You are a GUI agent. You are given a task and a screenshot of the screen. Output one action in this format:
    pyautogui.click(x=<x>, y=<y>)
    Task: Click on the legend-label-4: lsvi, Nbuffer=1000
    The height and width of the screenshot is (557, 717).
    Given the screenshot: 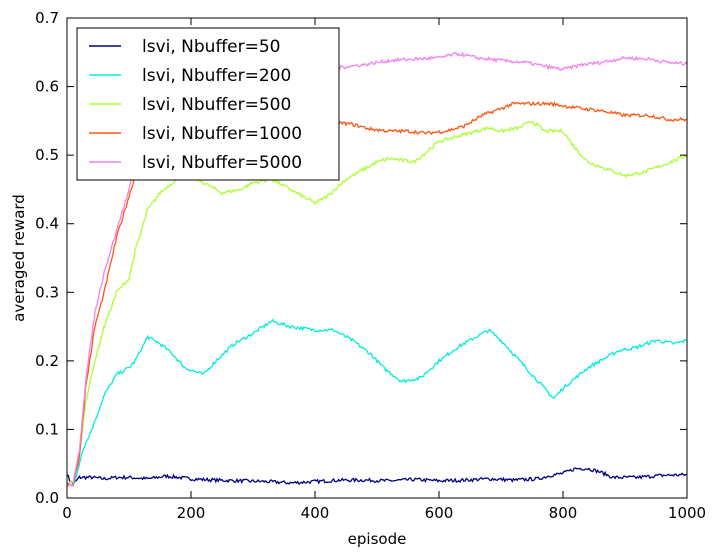 What is the action you would take?
    pyautogui.click(x=222, y=134)
    